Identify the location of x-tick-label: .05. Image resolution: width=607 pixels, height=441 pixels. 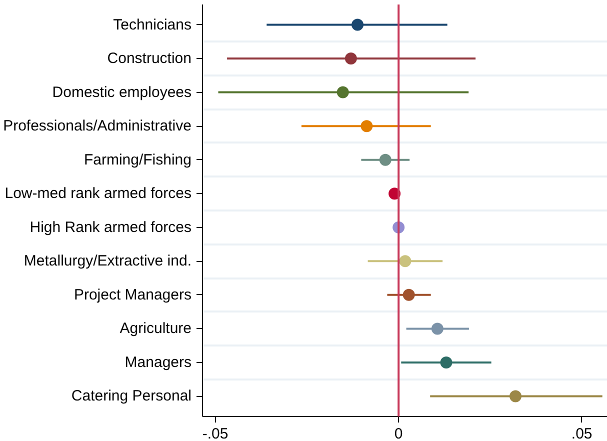
(581, 433).